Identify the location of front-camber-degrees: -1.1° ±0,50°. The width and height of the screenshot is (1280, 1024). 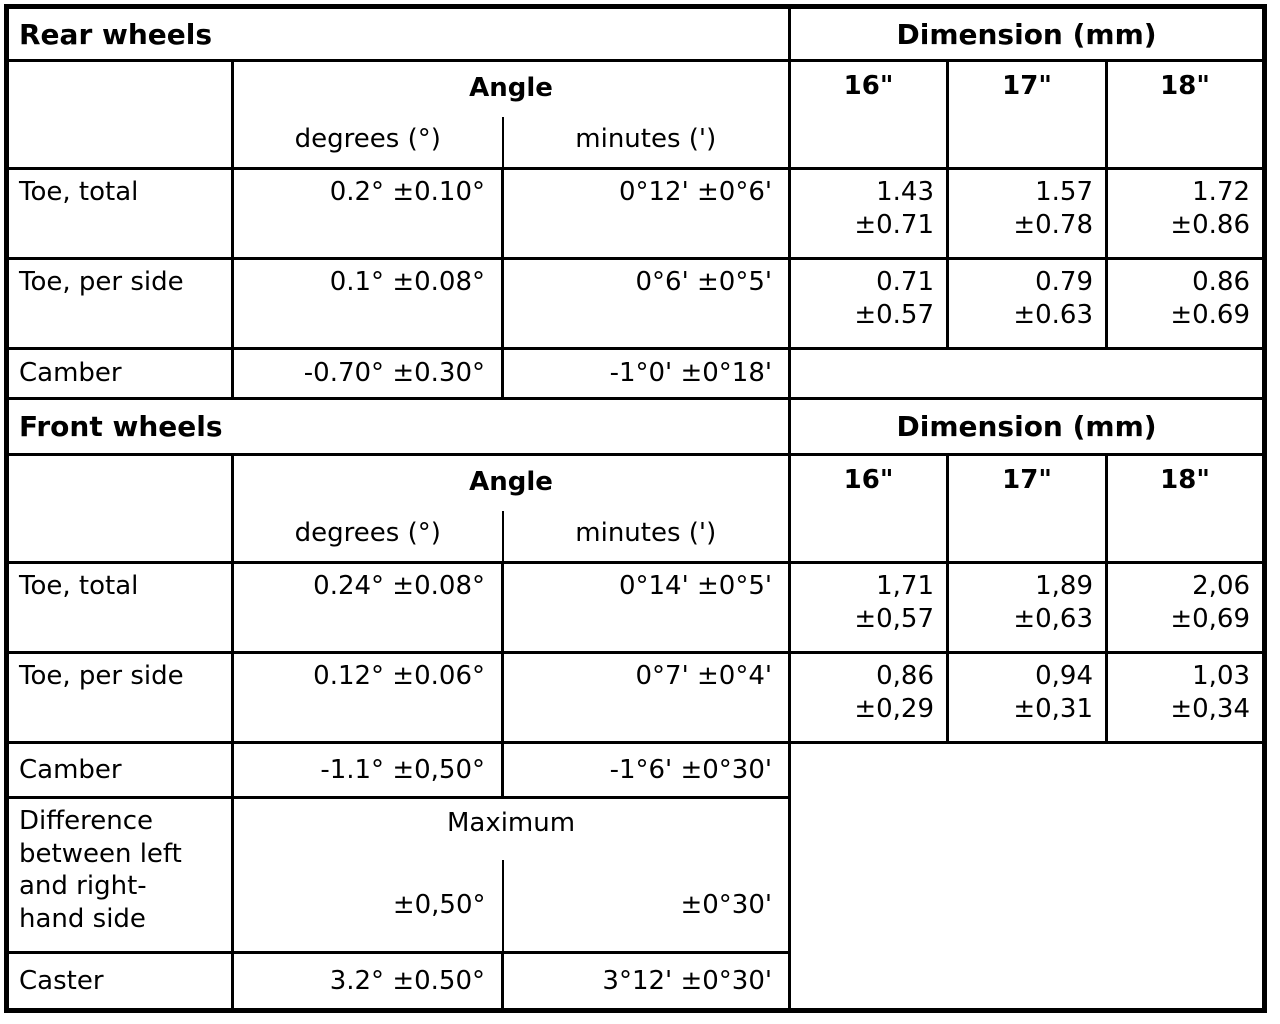
(367, 770).